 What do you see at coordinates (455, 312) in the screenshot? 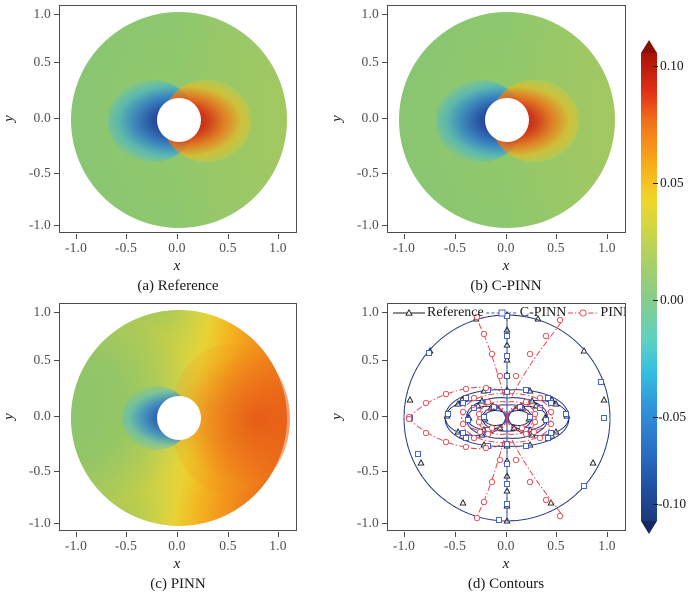
I see `legend-label-reference: Reference` at bounding box center [455, 312].